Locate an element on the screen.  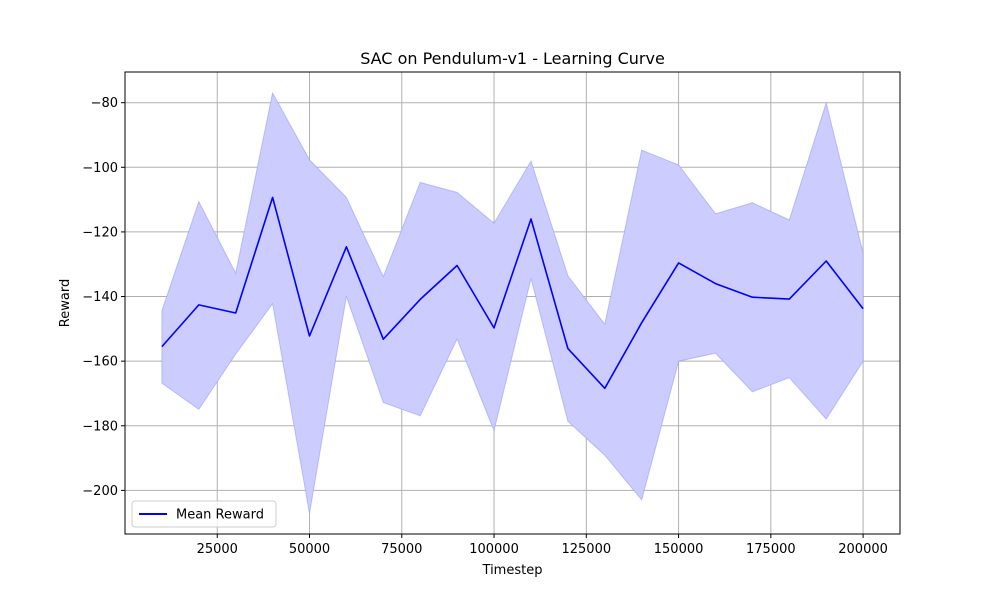
y-tick-label: −180 is located at coordinates (100, 426).